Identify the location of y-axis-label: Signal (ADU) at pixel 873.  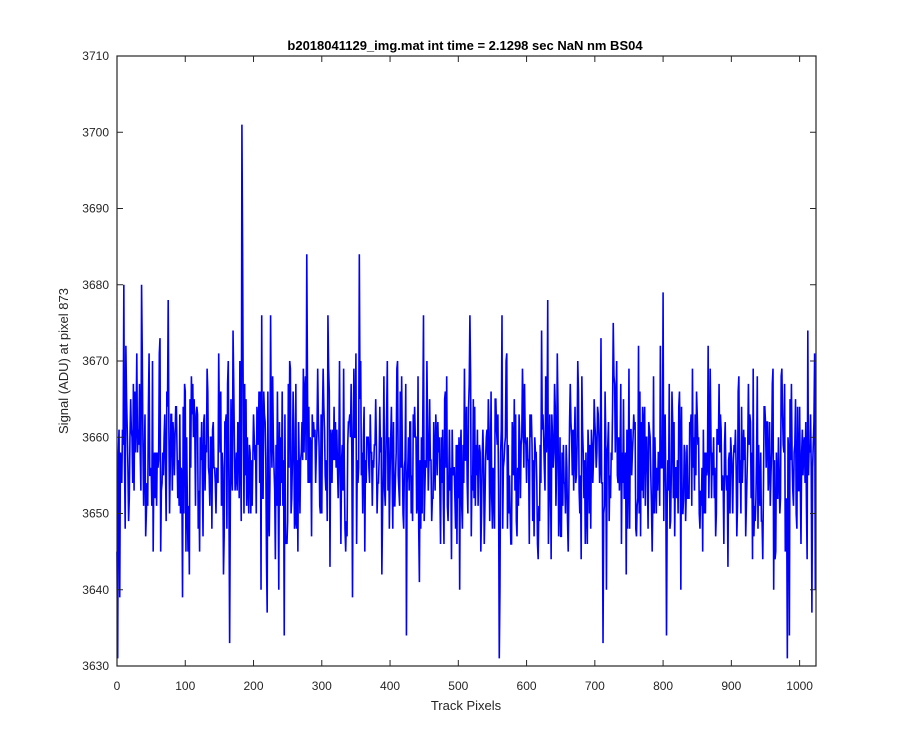
(63, 361).